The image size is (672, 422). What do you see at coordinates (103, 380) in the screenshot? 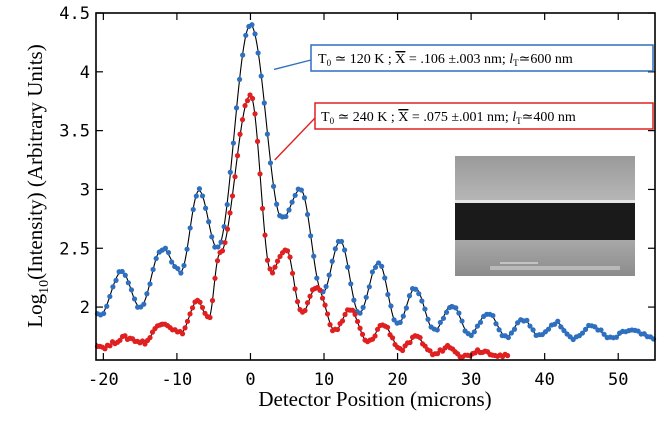
I see `x-tick-label: -20` at bounding box center [103, 380].